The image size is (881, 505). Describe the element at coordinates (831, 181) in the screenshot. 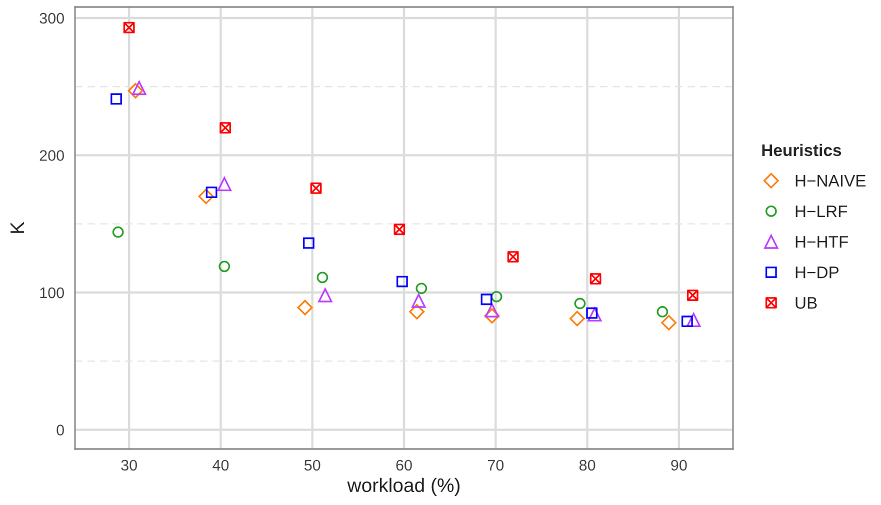

I see `legend-label: H−NAIVE` at that location.